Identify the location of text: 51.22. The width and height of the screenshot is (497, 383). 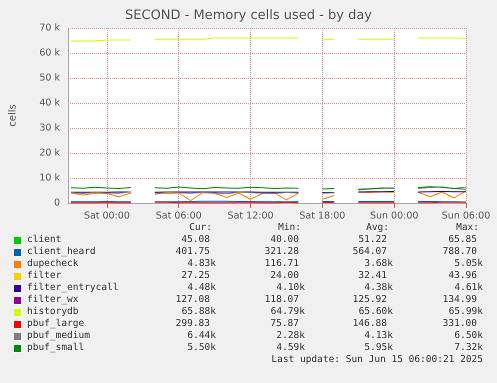
(372, 240).